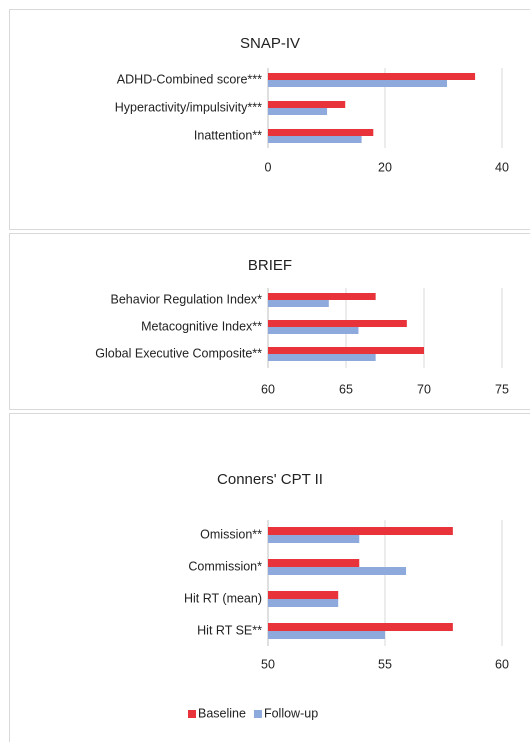 The height and width of the screenshot is (742, 530). What do you see at coordinates (502, 389) in the screenshot?
I see `x-tick-label: 75` at bounding box center [502, 389].